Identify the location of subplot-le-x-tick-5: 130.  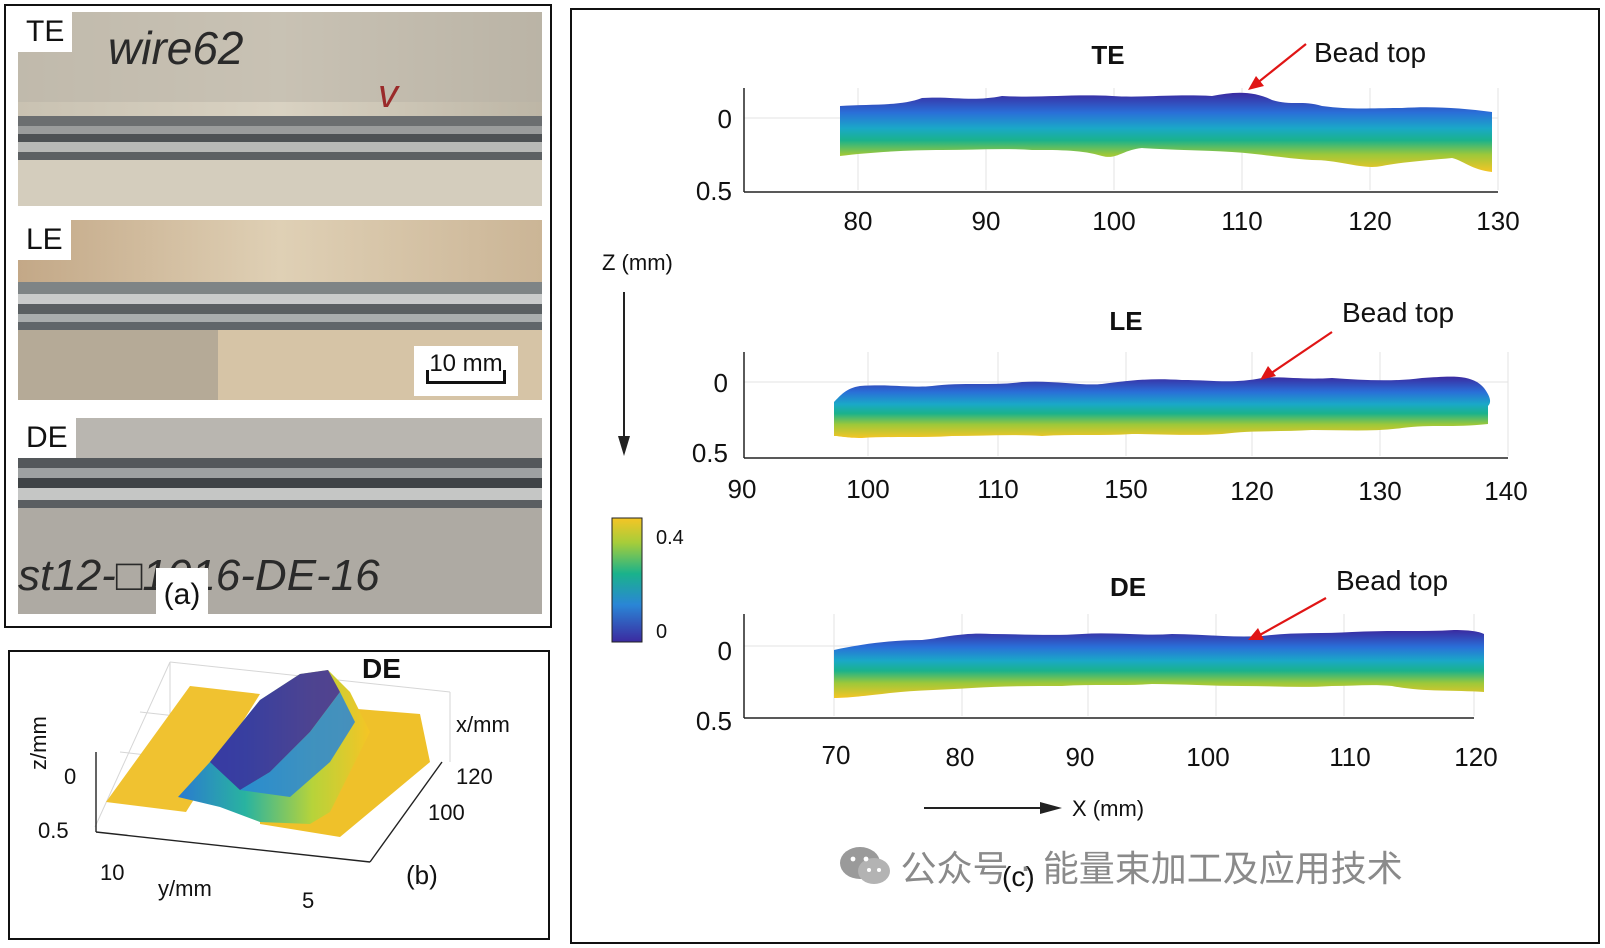
(1379, 491).